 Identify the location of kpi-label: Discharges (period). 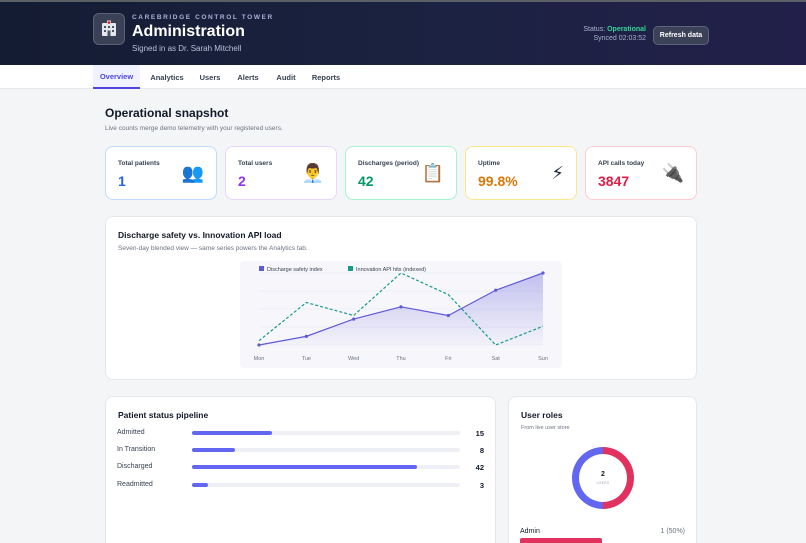
(389, 163).